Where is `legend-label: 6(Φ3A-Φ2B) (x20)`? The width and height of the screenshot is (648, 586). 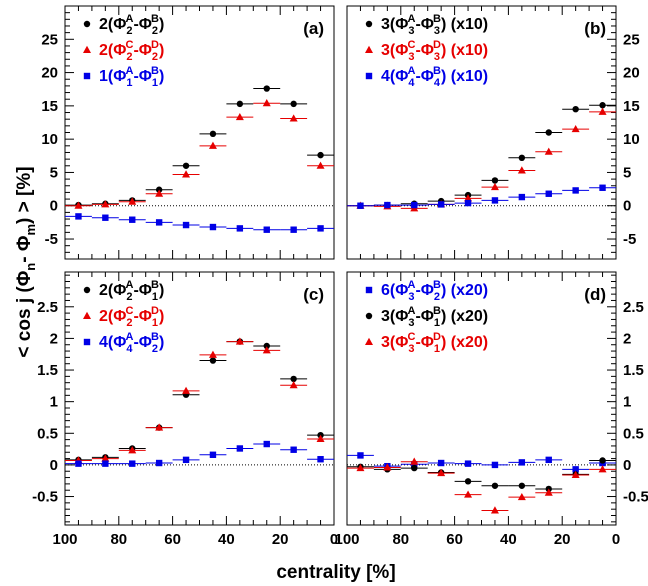 legend-label: 6(Φ3A-Φ2B) (x20) is located at coordinates (434, 291).